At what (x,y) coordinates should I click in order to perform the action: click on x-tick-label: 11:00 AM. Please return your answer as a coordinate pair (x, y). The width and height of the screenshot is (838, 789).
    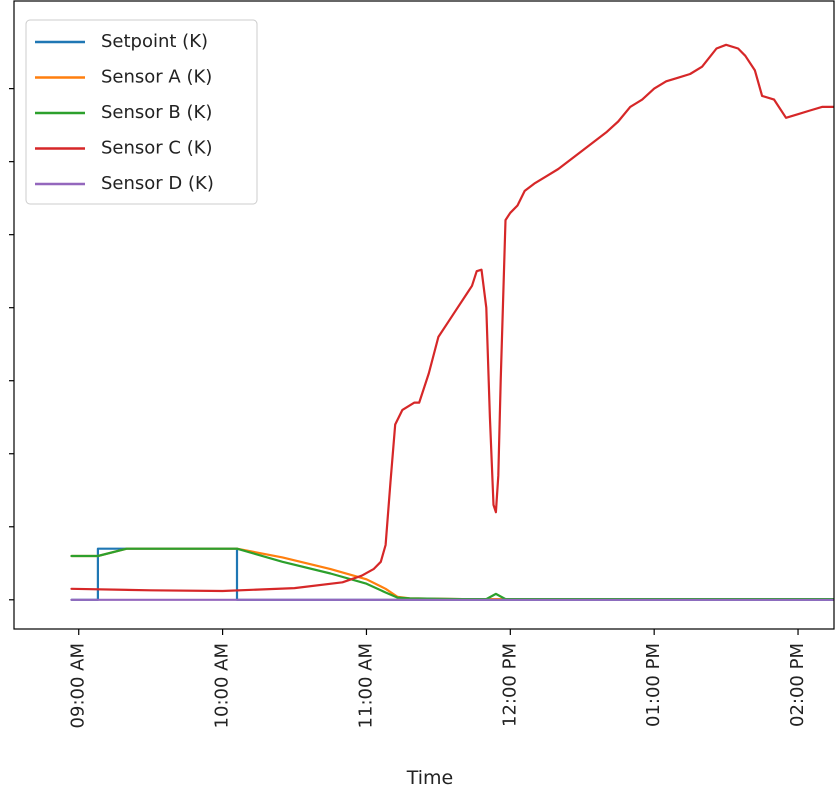
    Looking at the image, I should click on (366, 685).